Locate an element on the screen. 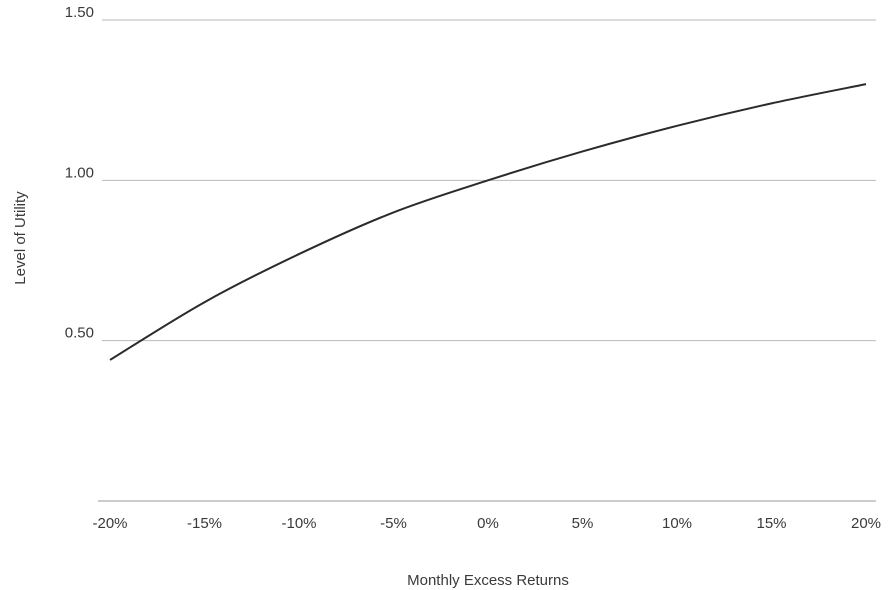 The image size is (896, 590). x-axis-title: Monthly Excess Returns is located at coordinates (488, 580).